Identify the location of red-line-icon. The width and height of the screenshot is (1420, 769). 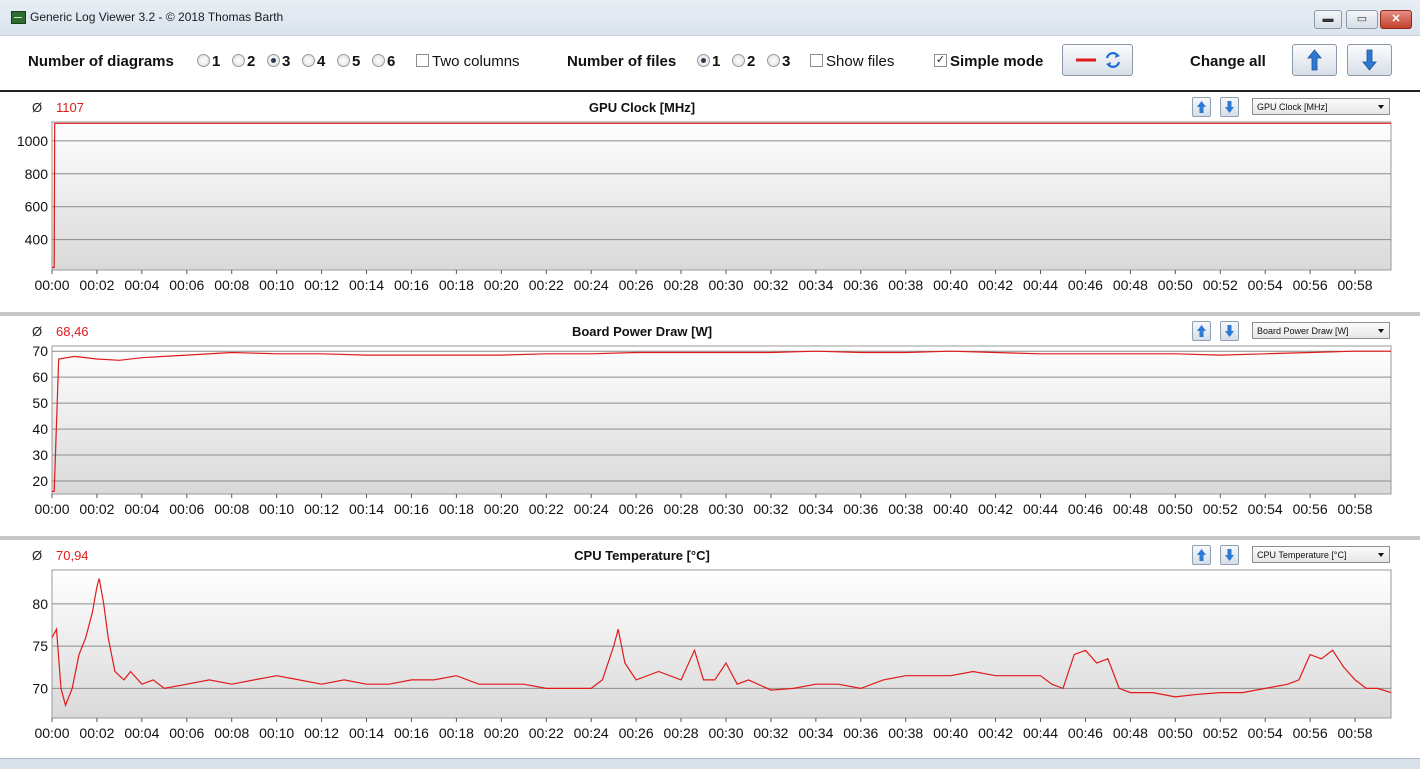
(1086, 60).